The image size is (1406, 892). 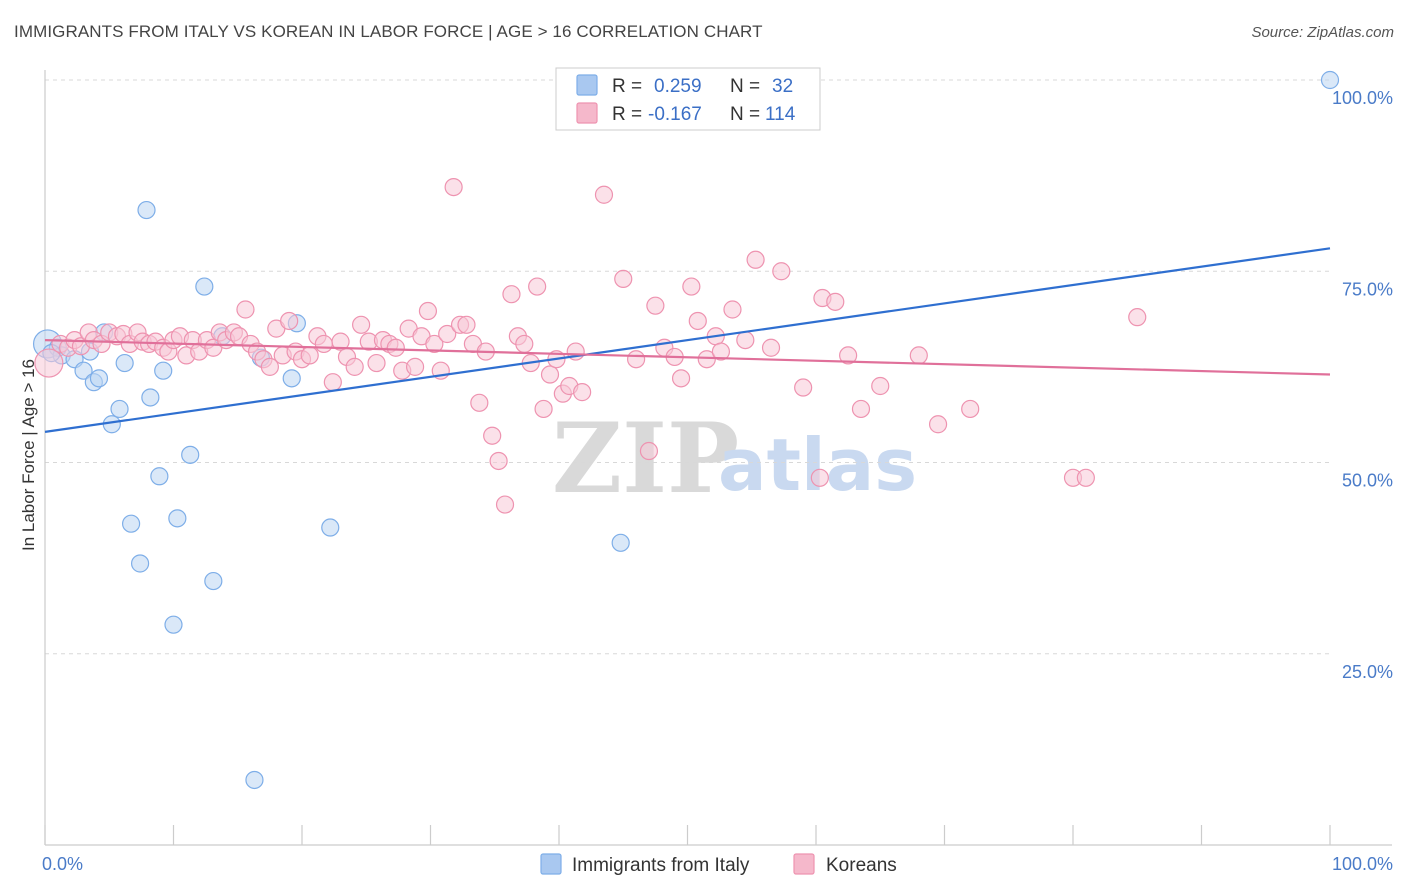 What do you see at coordinates (1367, 672) in the screenshot?
I see `y-tick-label: 25.0%` at bounding box center [1367, 672].